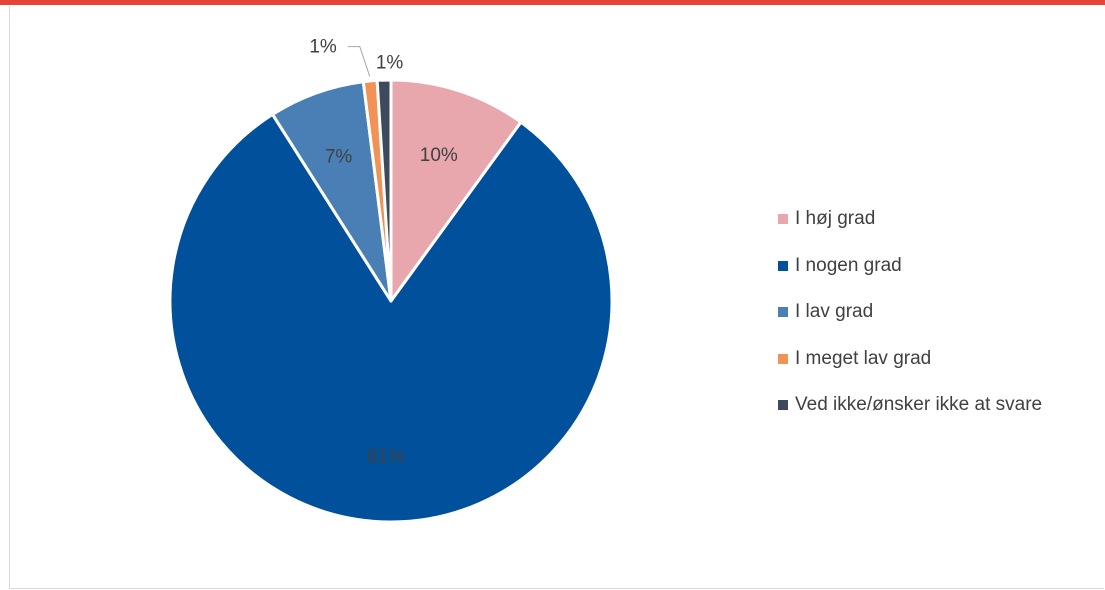 The image size is (1105, 590). What do you see at coordinates (848, 265) in the screenshot?
I see `legend-label: I nogen grad` at bounding box center [848, 265].